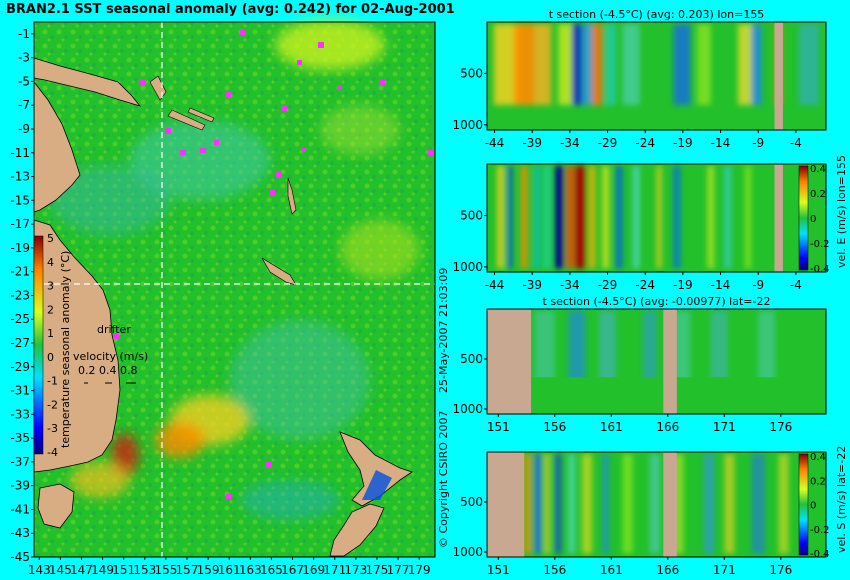 This screenshot has width=850, height=580. Describe the element at coordinates (778, 76) in the screenshot. I see `t-section-lon155-land` at that location.